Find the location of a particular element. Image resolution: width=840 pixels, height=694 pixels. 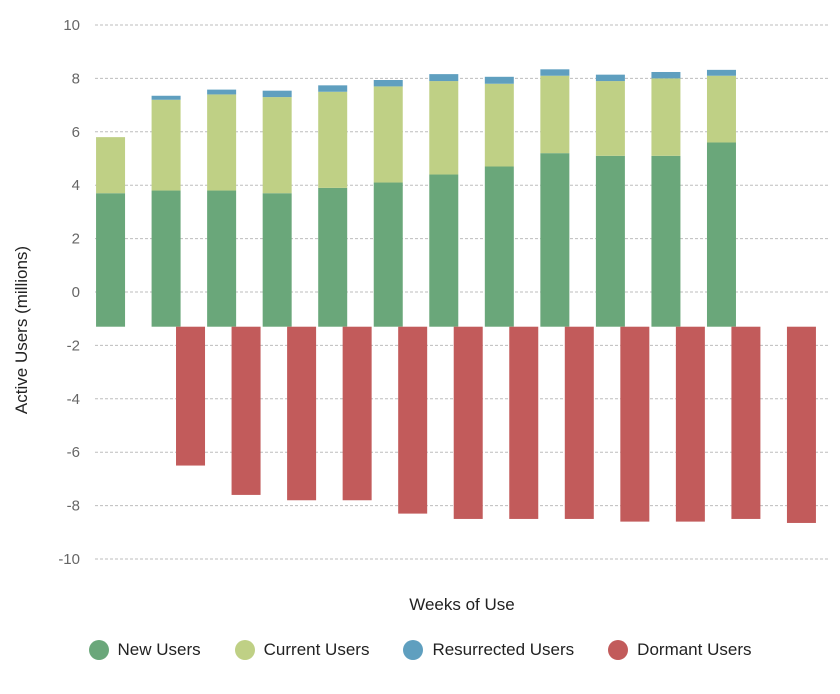

legend-item-current-users: Current Users is located at coordinates (302, 650).